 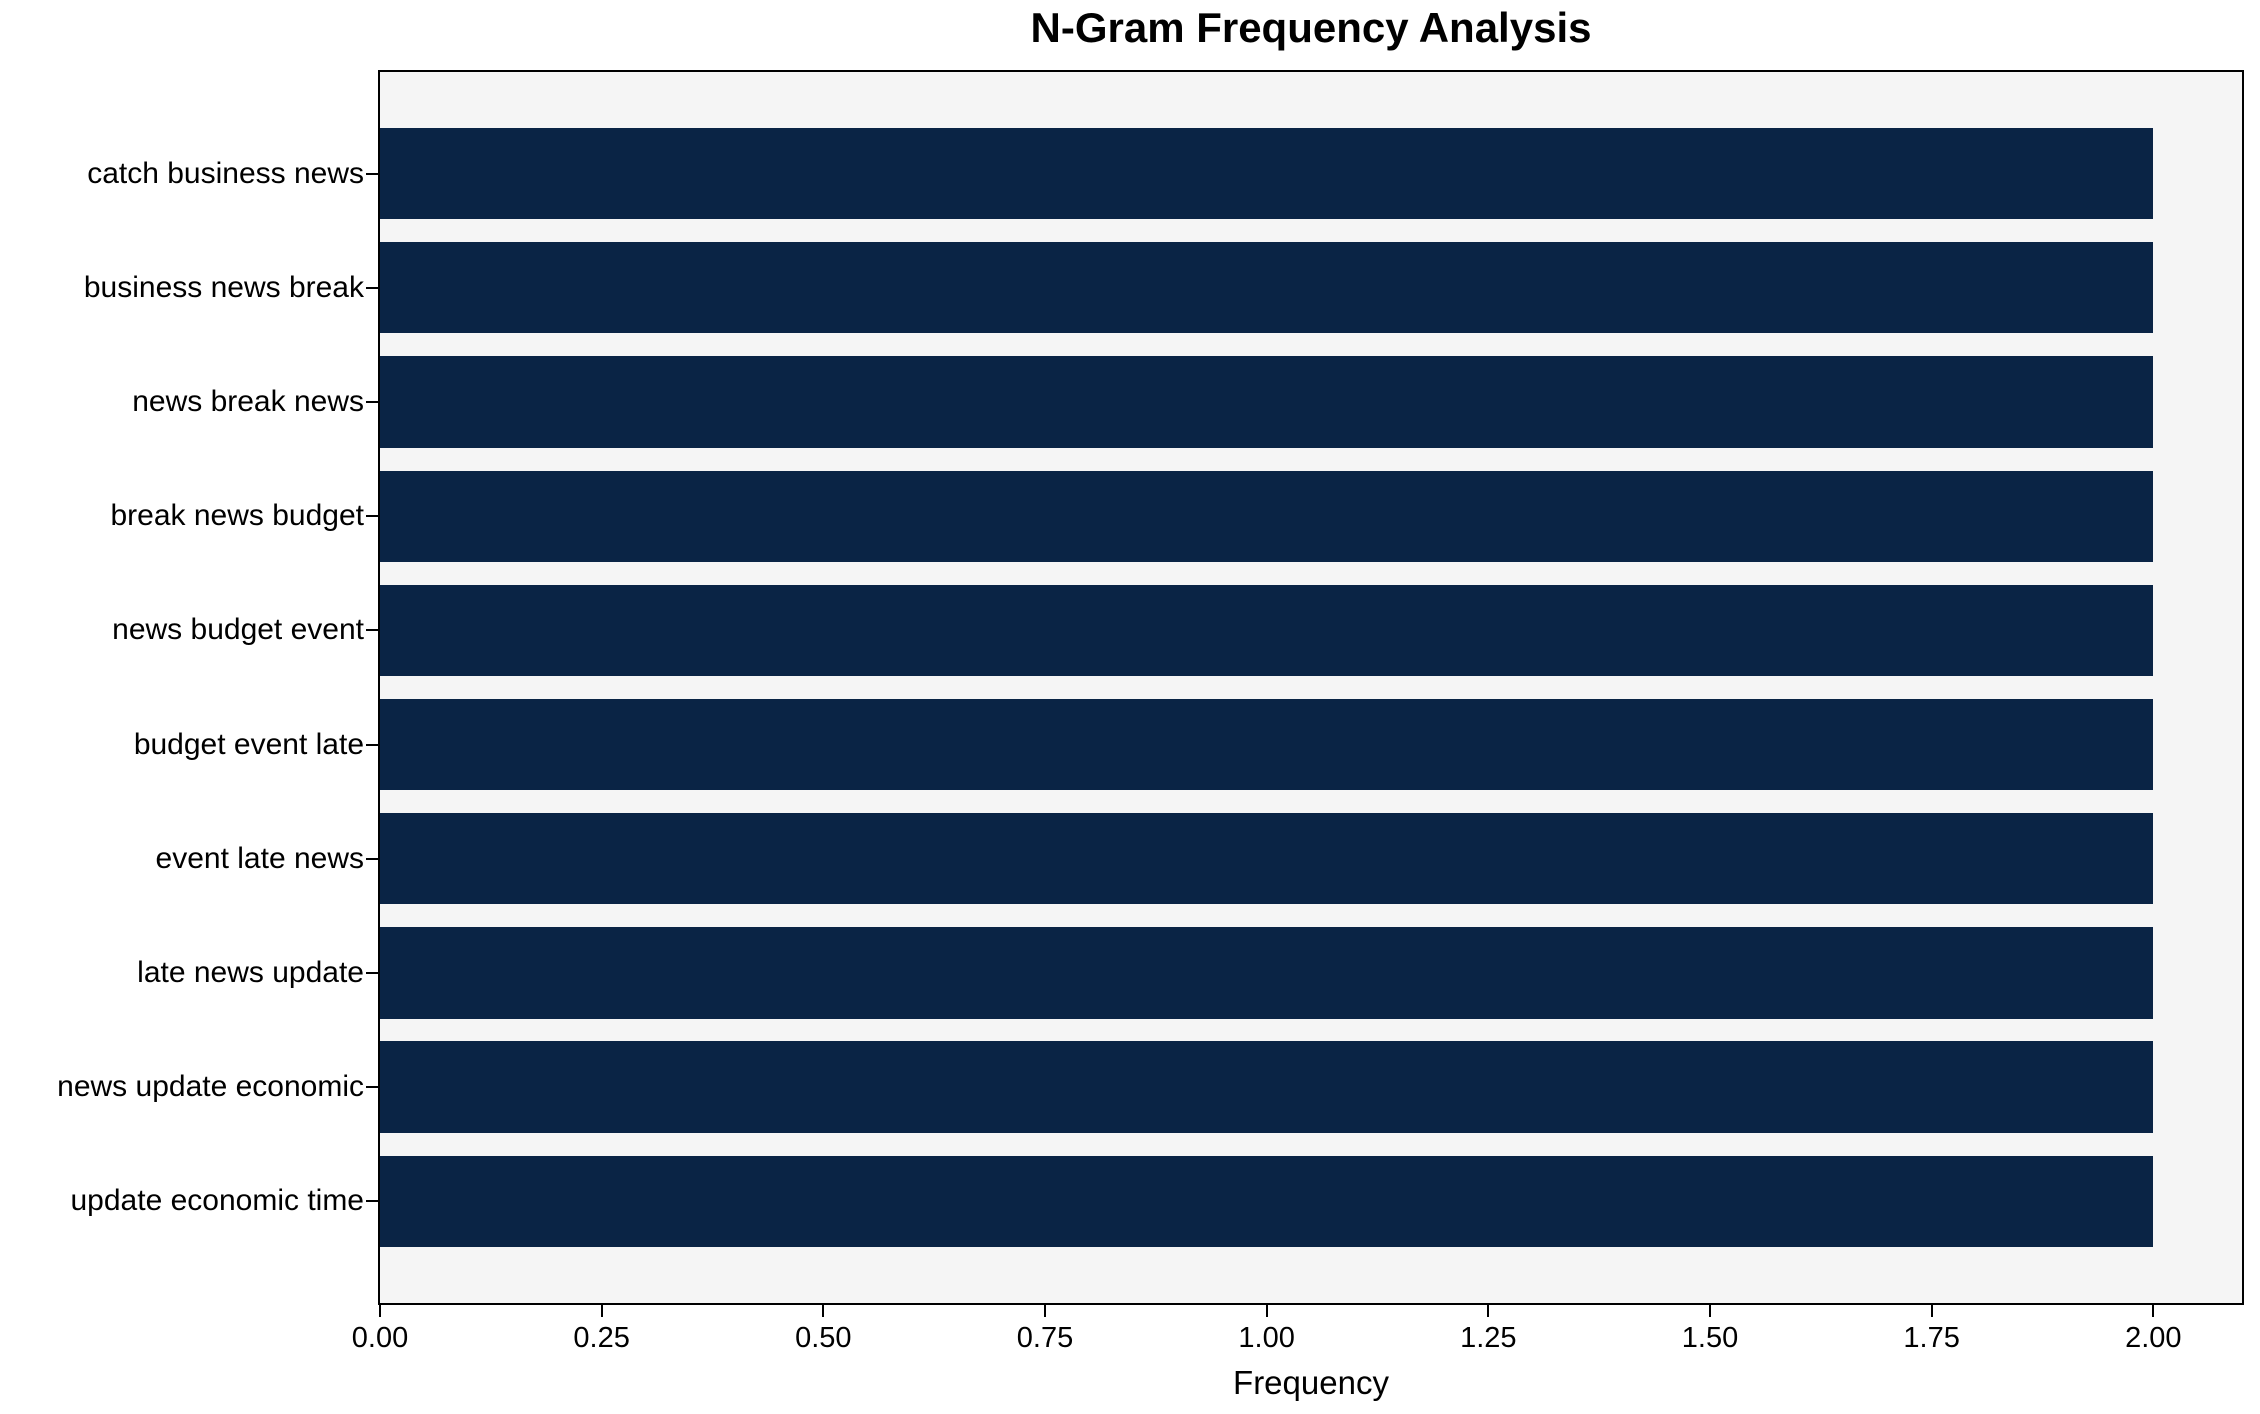 What do you see at coordinates (2153, 1338) in the screenshot?
I see `x-tick-label: 2.00` at bounding box center [2153, 1338].